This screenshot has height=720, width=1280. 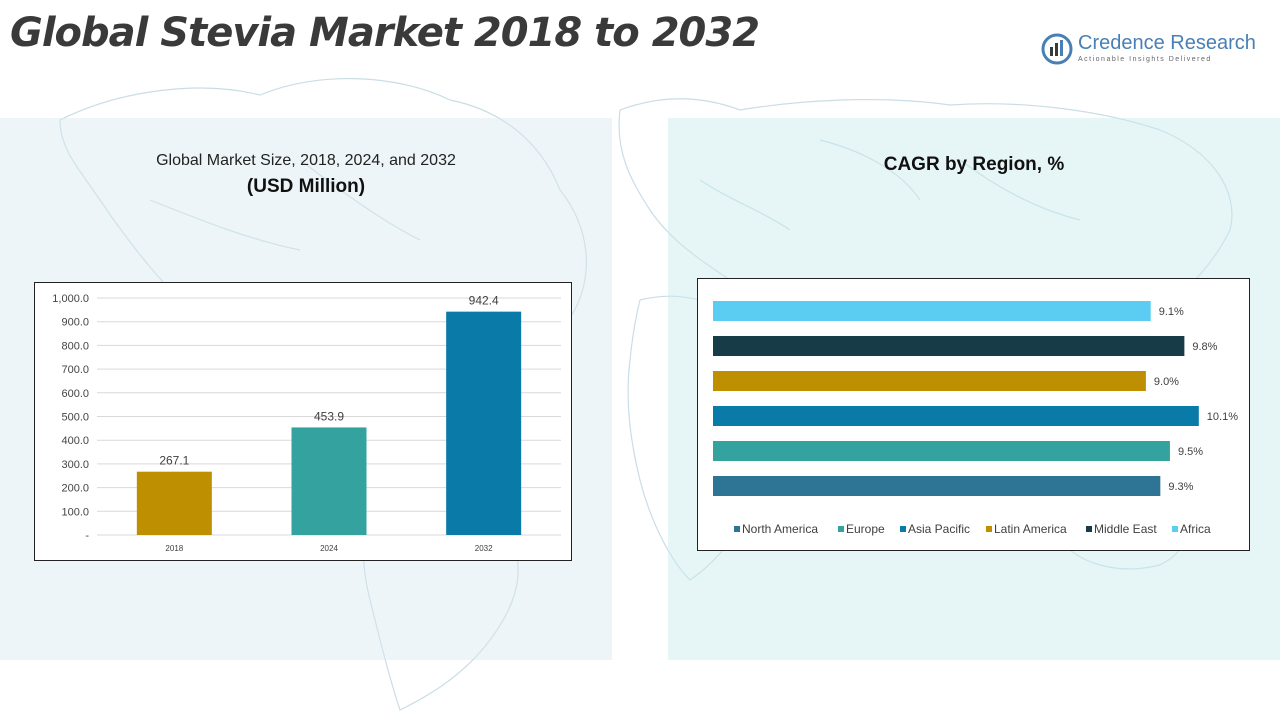 What do you see at coordinates (939, 529) in the screenshot?
I see `legend-label-asia-pacific: Asia Pacific` at bounding box center [939, 529].